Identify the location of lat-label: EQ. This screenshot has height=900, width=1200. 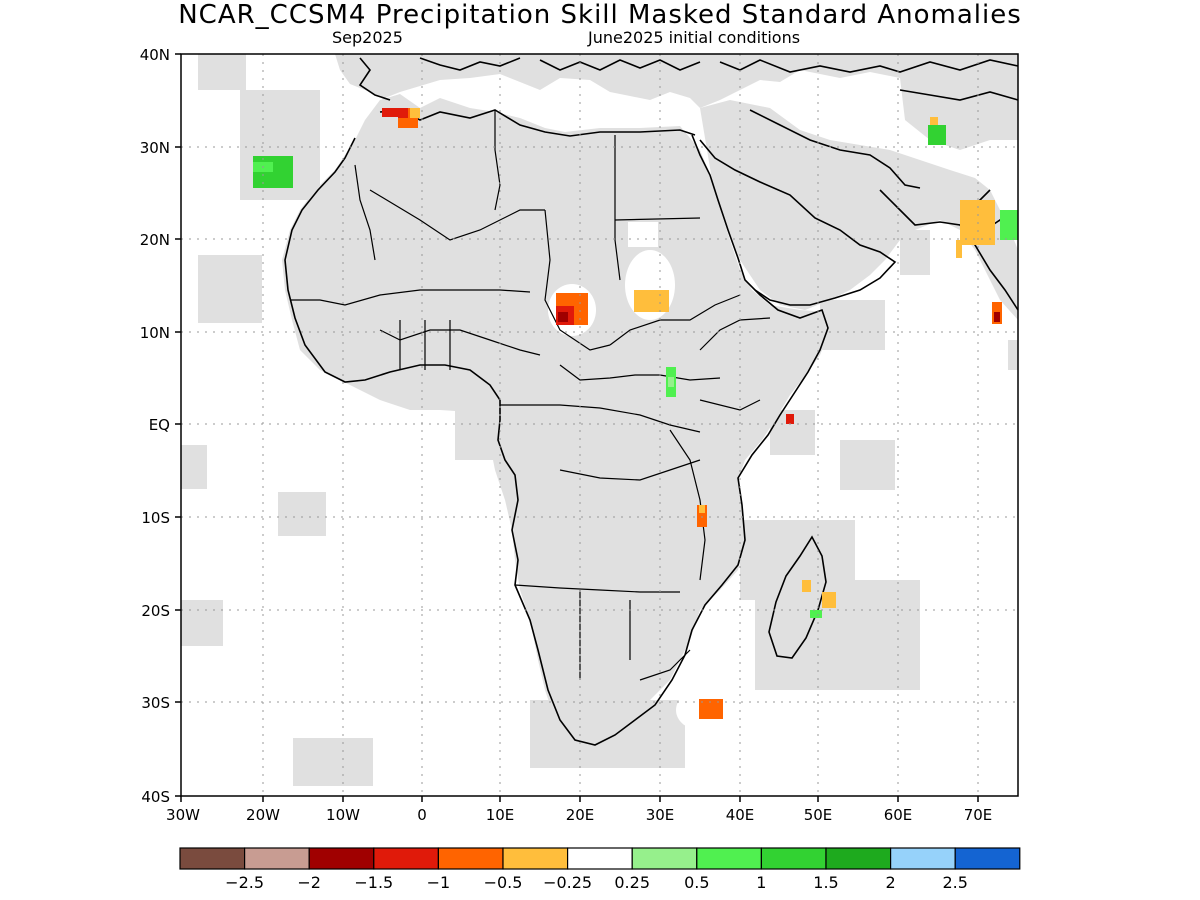
(159, 425).